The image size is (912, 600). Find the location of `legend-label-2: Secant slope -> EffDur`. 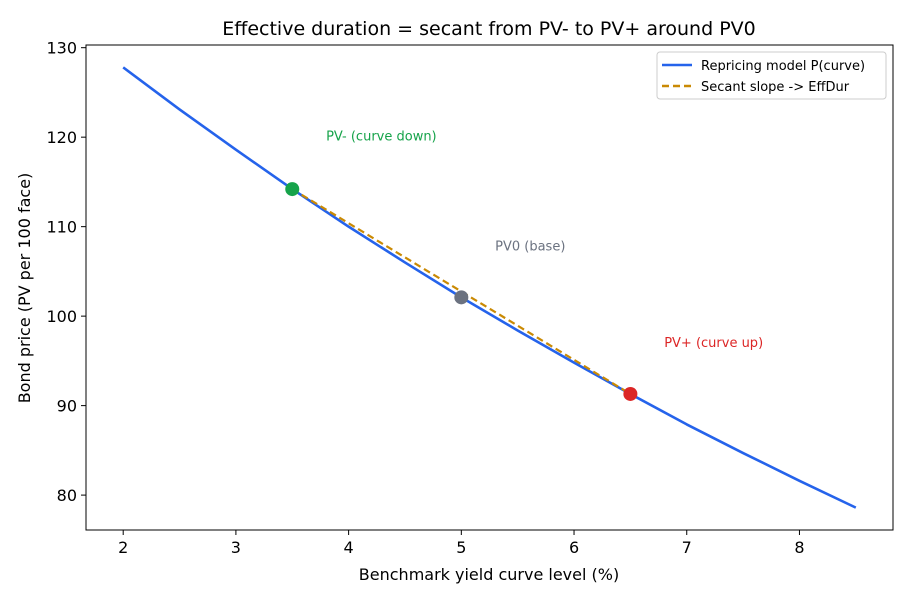

legend-label-2: Secant slope -> EffDur is located at coordinates (775, 87).